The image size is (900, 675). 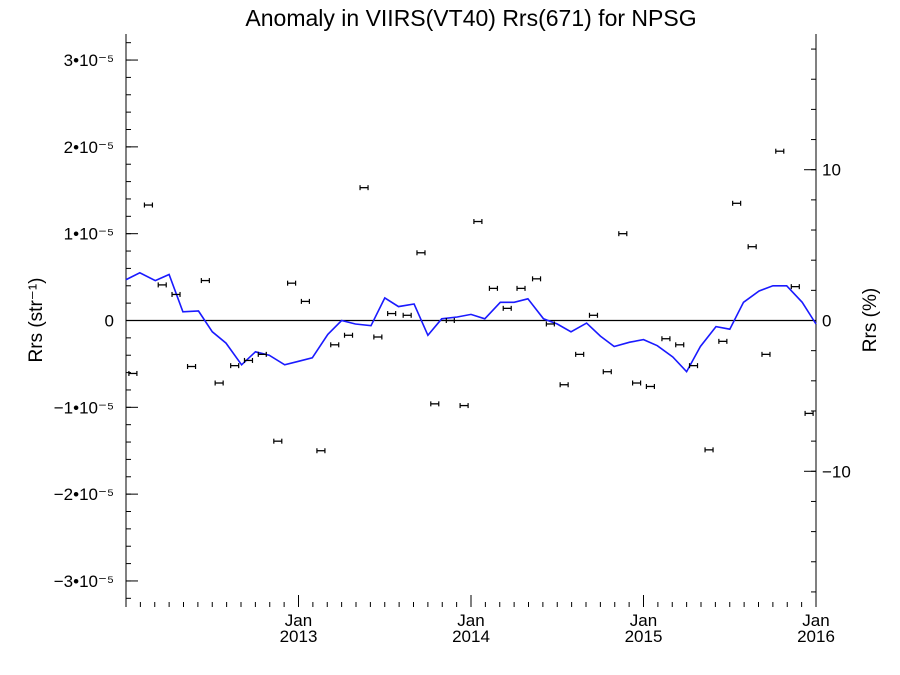 What do you see at coordinates (870, 320) in the screenshot?
I see `right-axis-label: Rrs (%)` at bounding box center [870, 320].